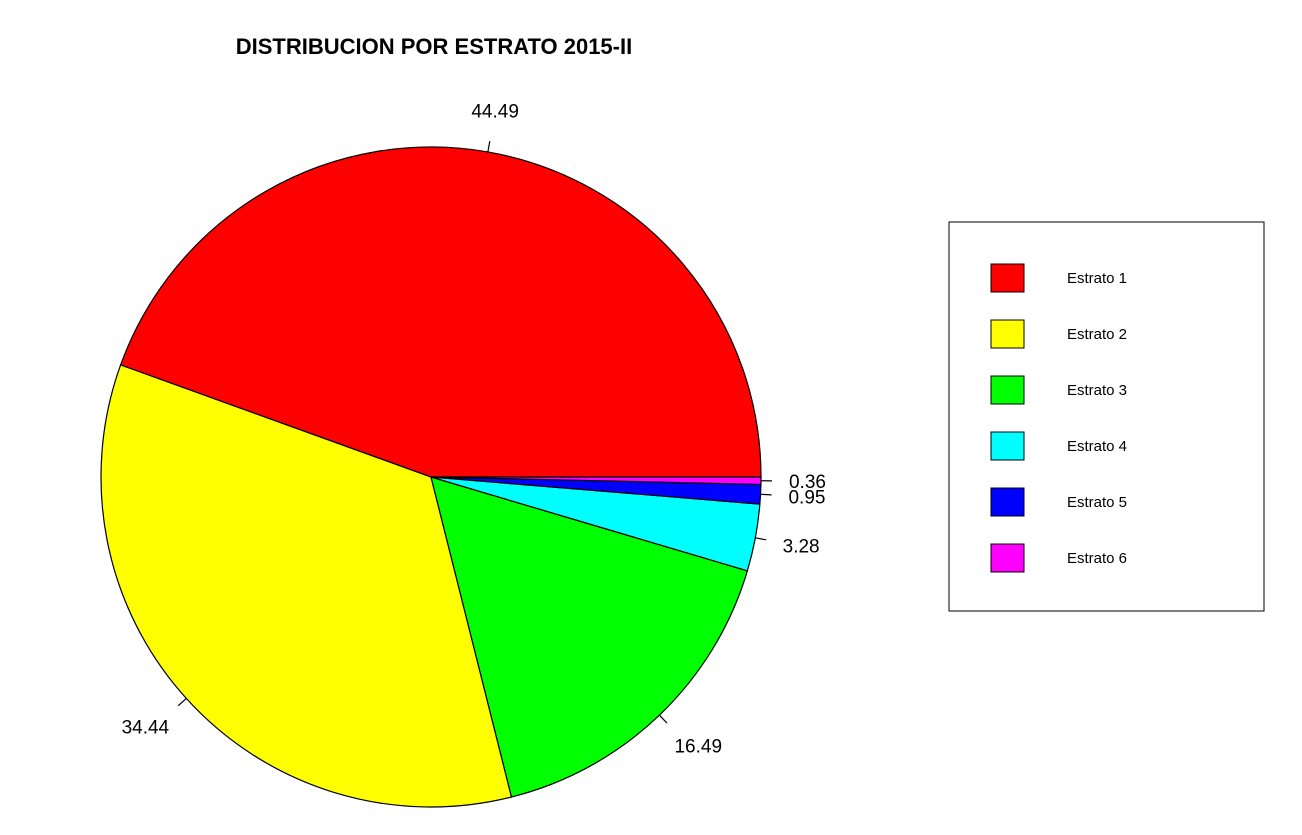  Describe the element at coordinates (801, 547) in the screenshot. I see `slice-value-label-4: 3.28` at that location.